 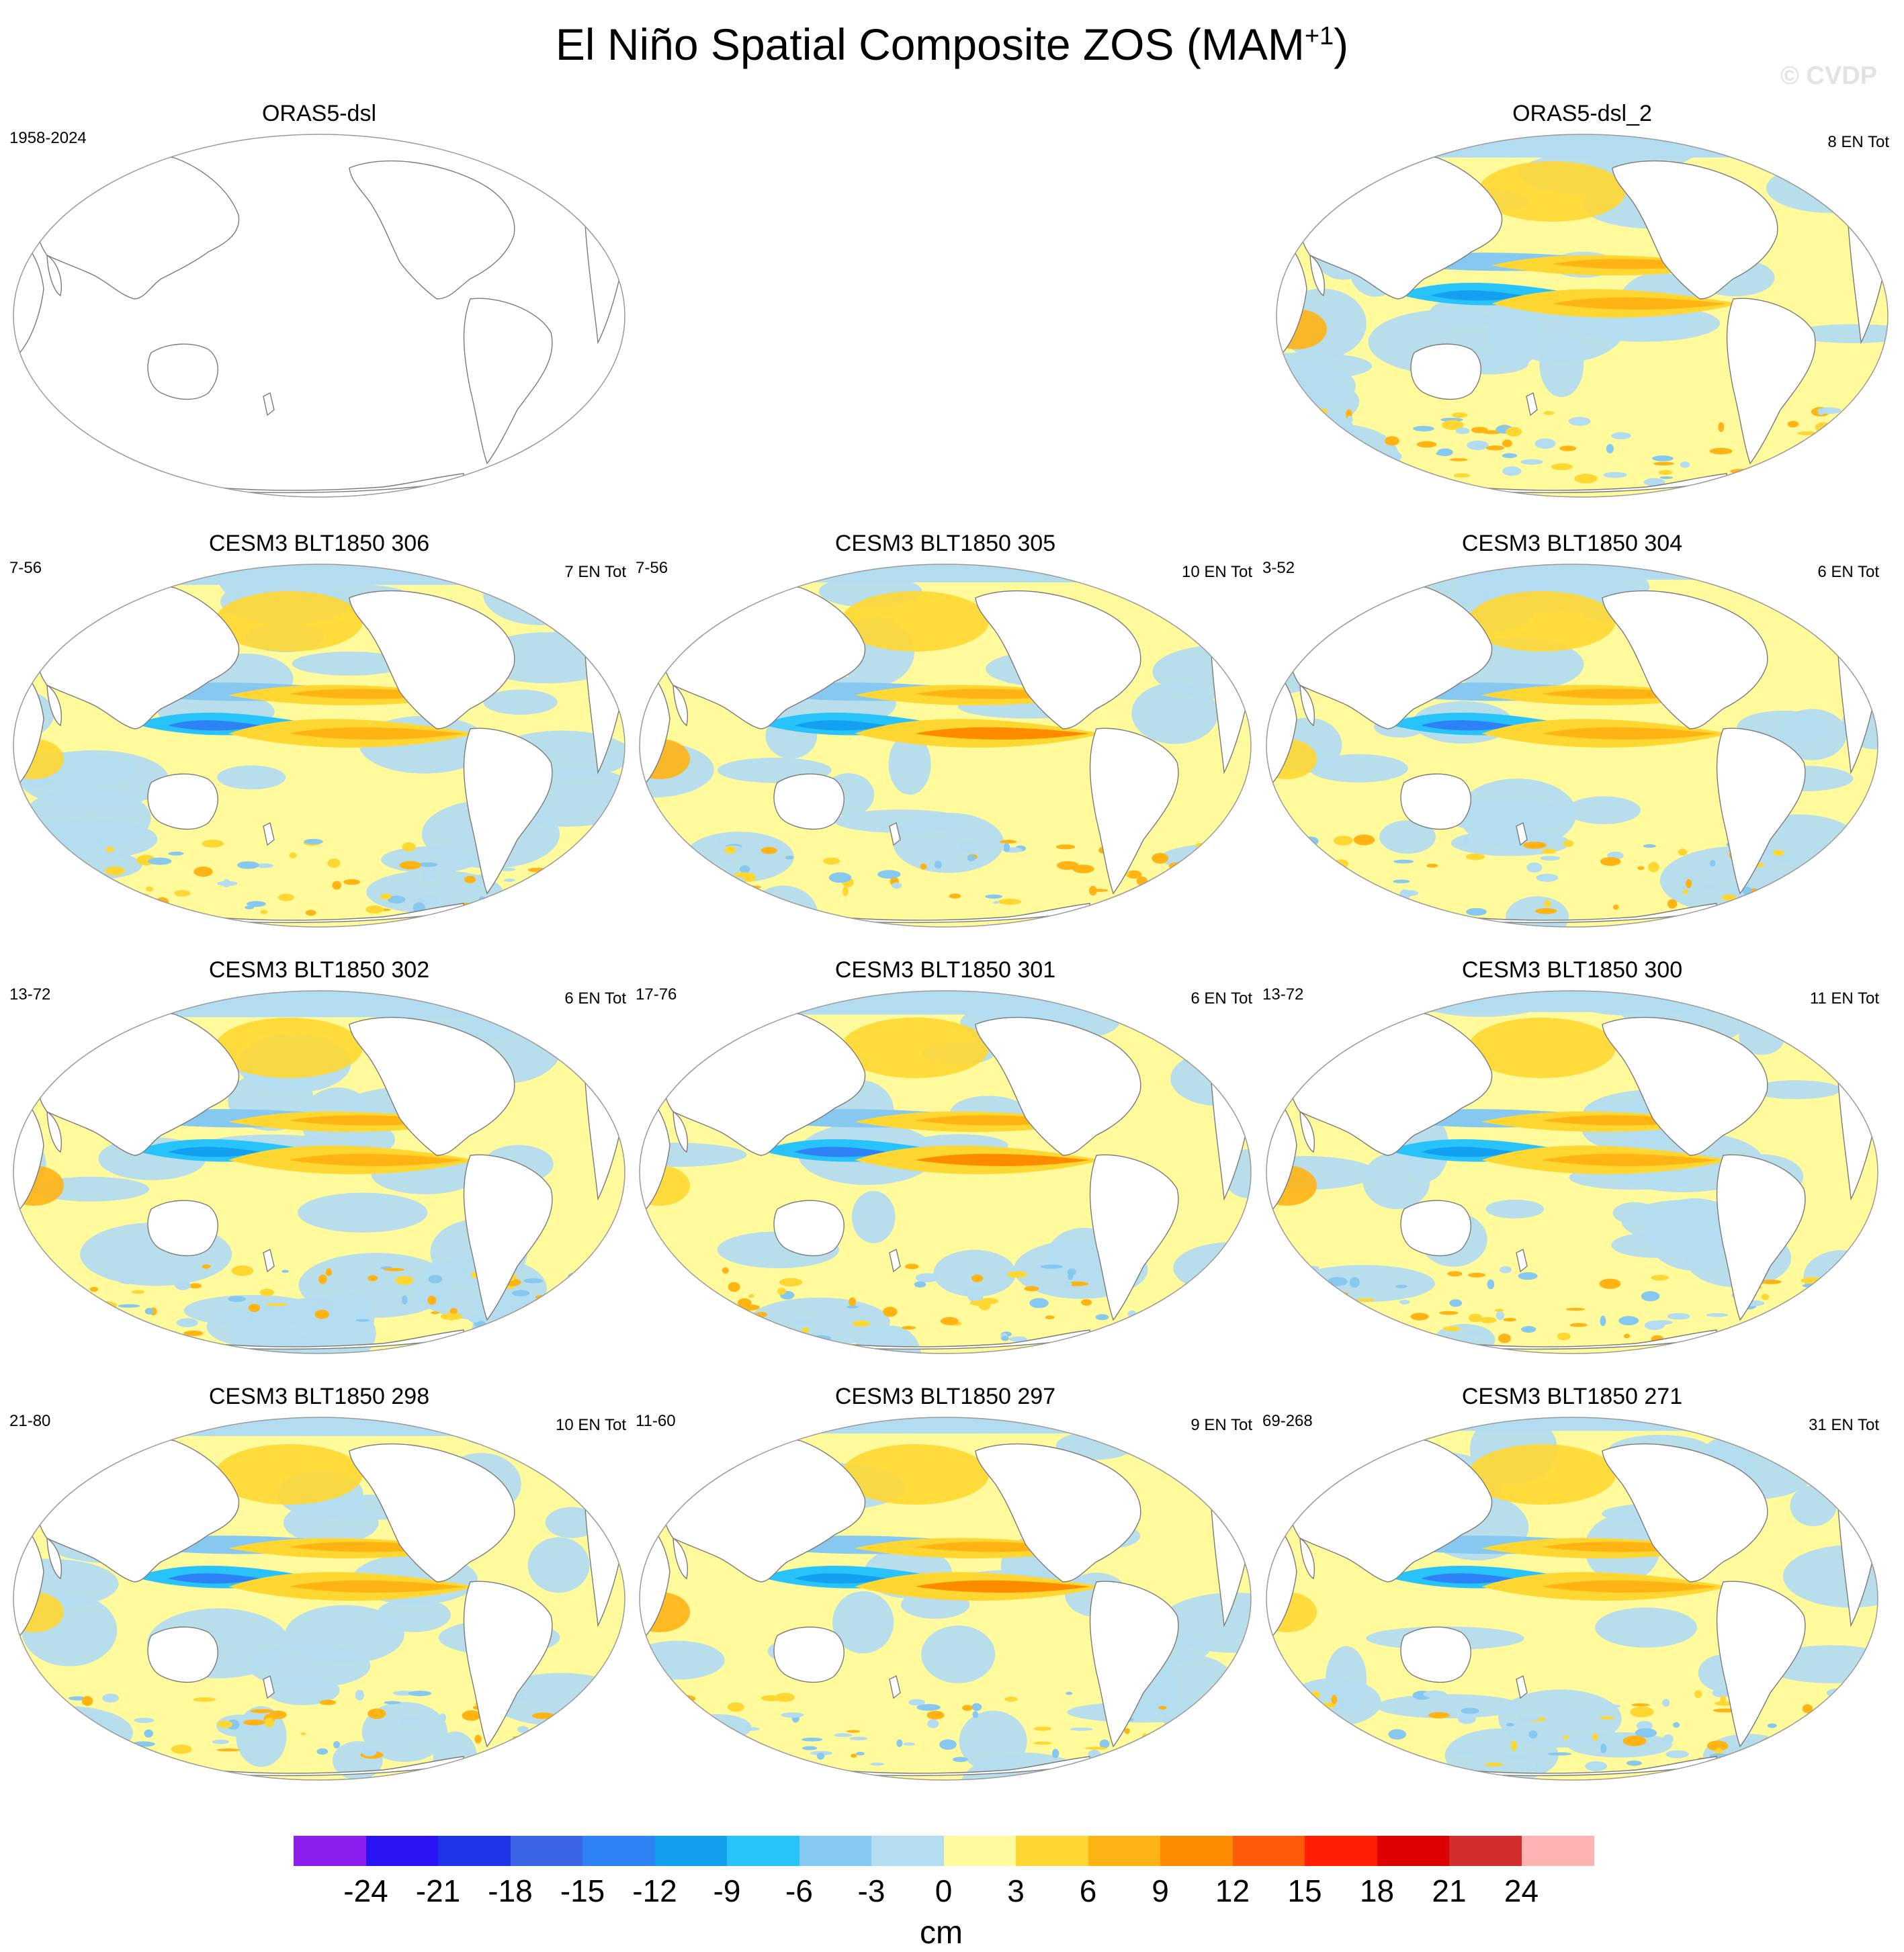 I want to click on colorbar-tick-label: -6, so click(x=799, y=1891).